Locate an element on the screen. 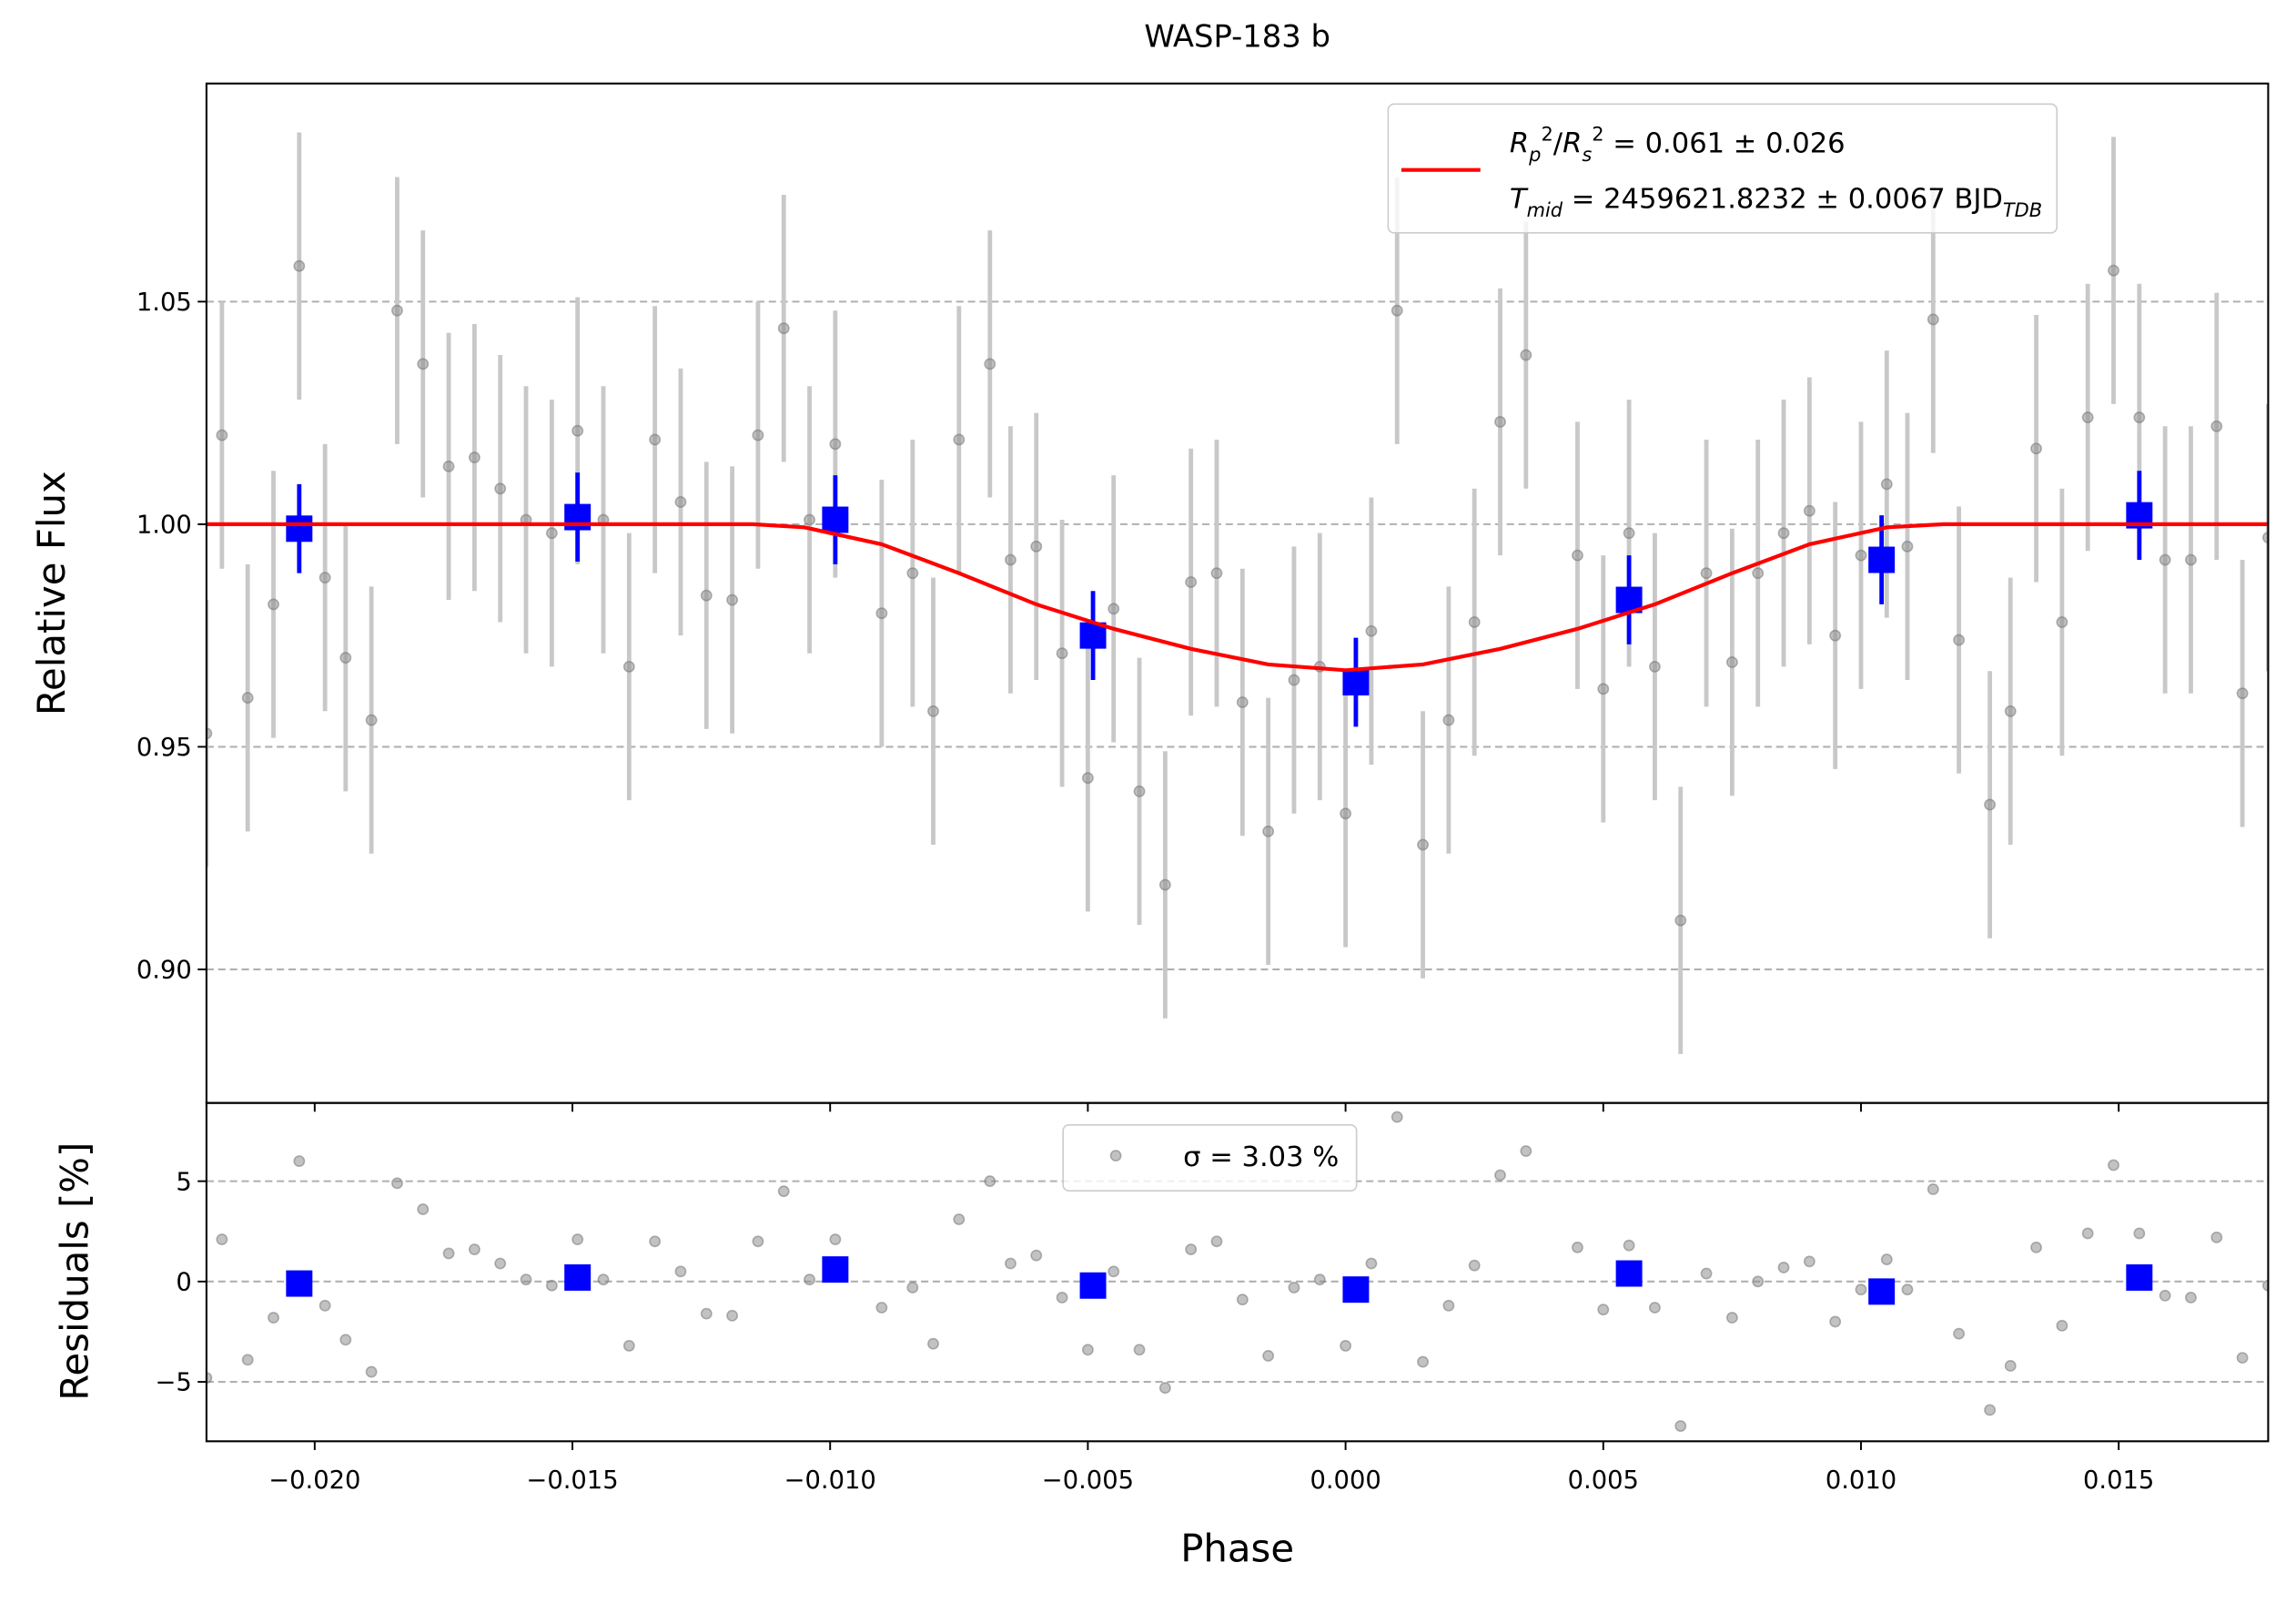  legend-label: Tmid = 2459621.8232 ± 0.0067 BJDTDB is located at coordinates (1776, 203).